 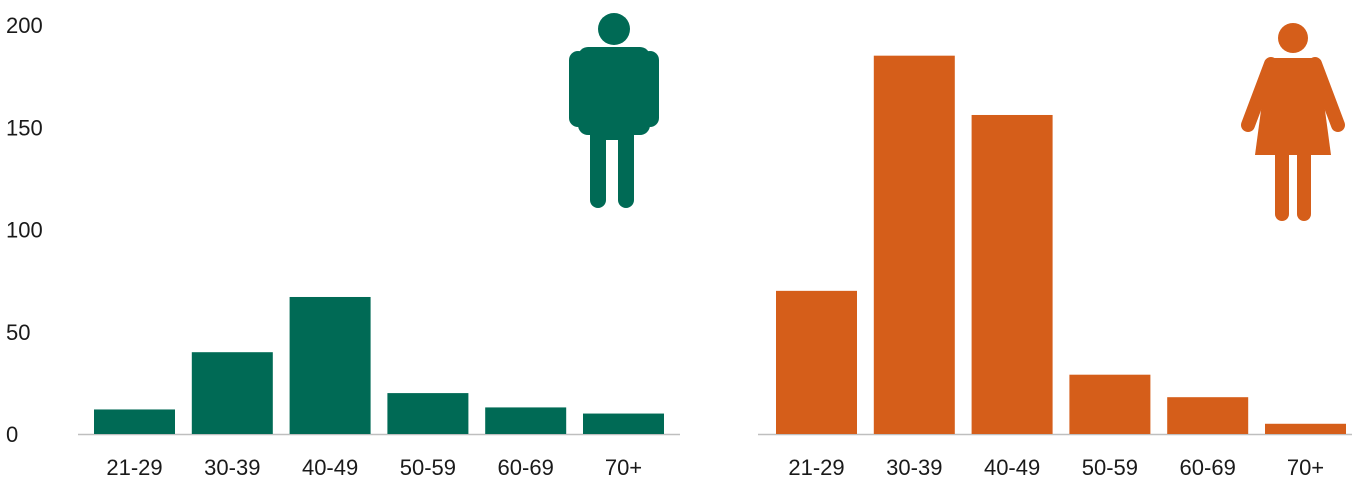 I want to click on y-tick-label: 50, so click(x=18, y=332).